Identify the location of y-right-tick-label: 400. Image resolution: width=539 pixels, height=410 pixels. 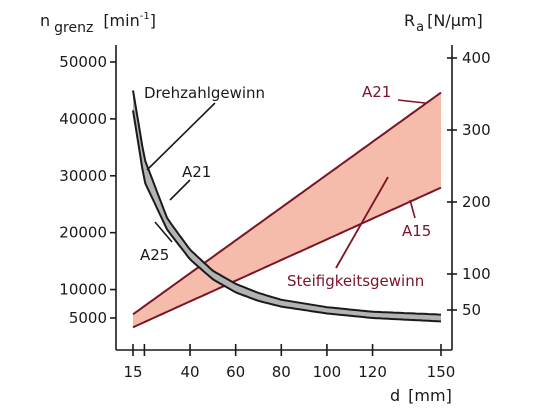
(476, 58).